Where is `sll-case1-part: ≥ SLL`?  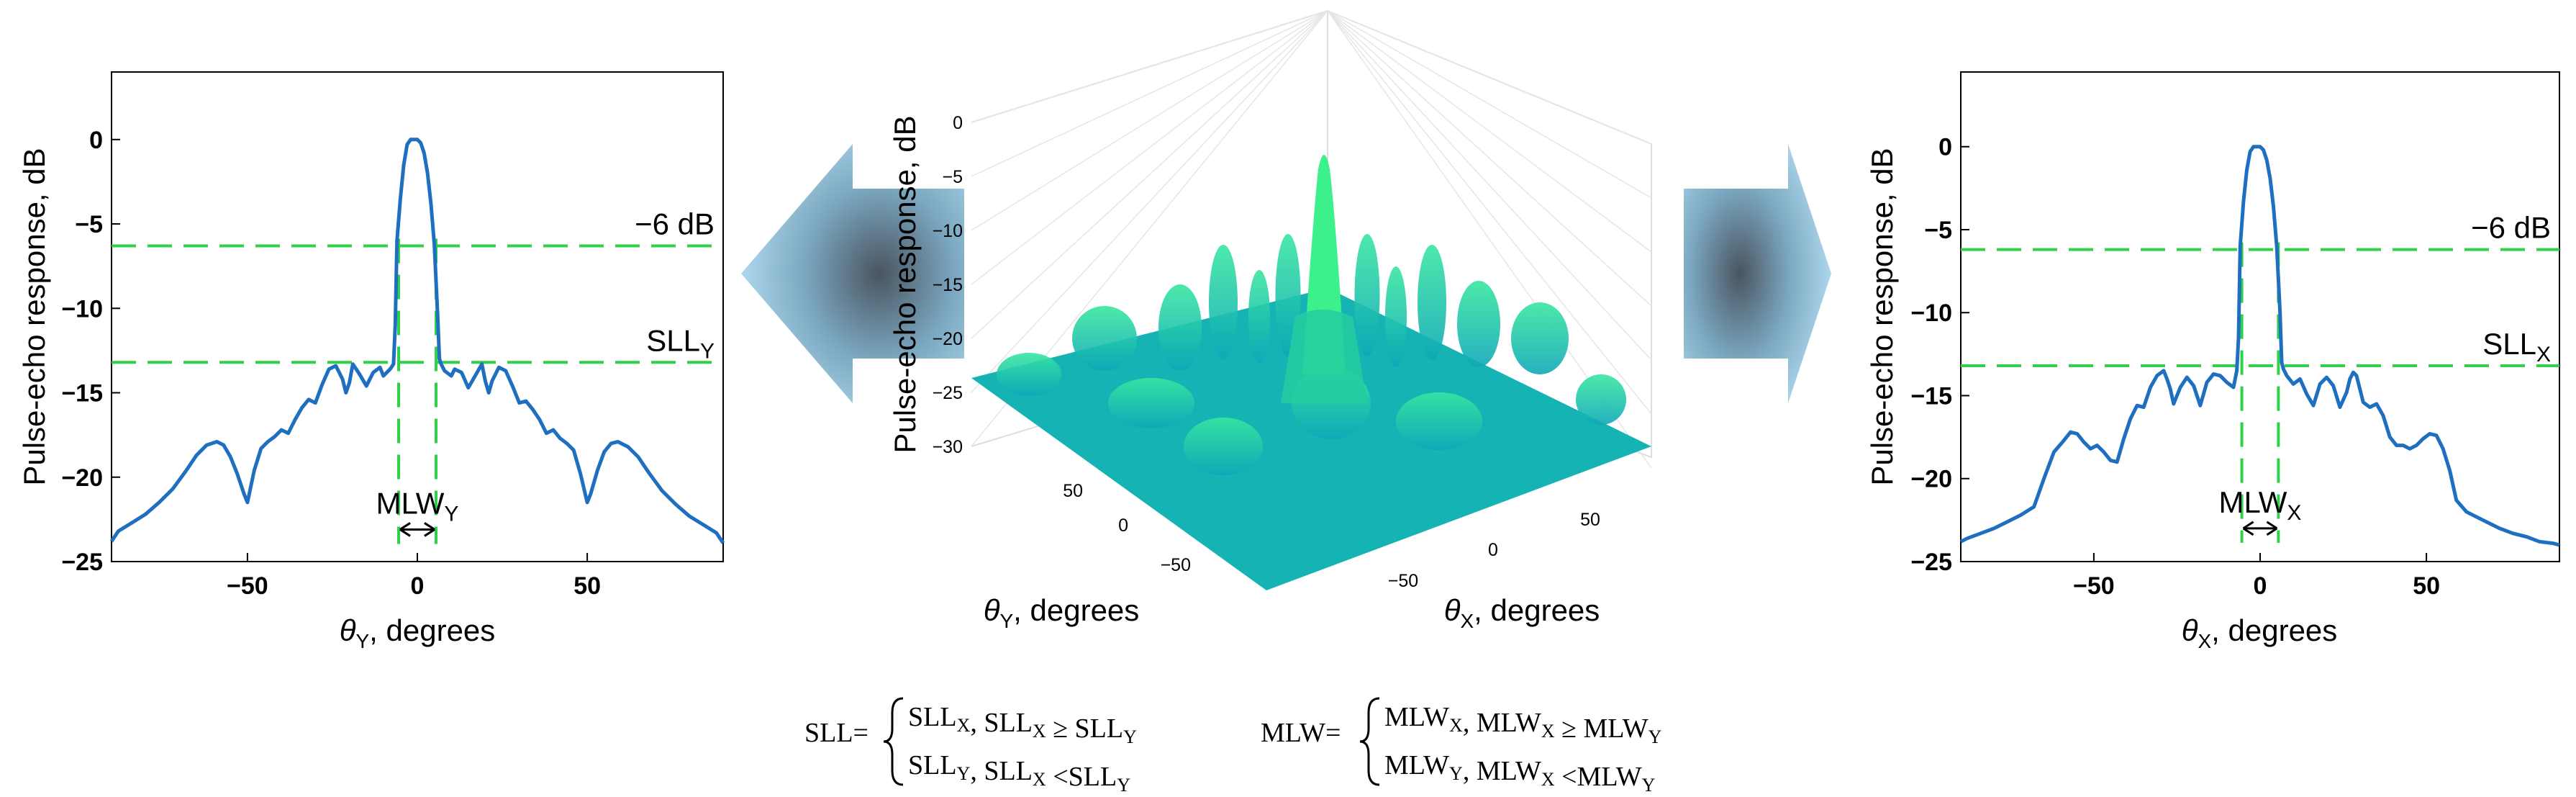
sll-case1-part: ≥ SLL is located at coordinates (1084, 728).